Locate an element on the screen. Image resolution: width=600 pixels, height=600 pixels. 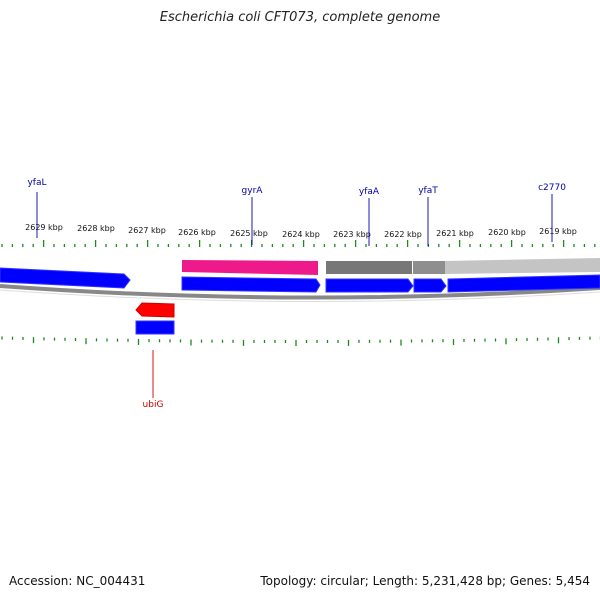
scale-label: 2622 kbp is located at coordinates (403, 234).